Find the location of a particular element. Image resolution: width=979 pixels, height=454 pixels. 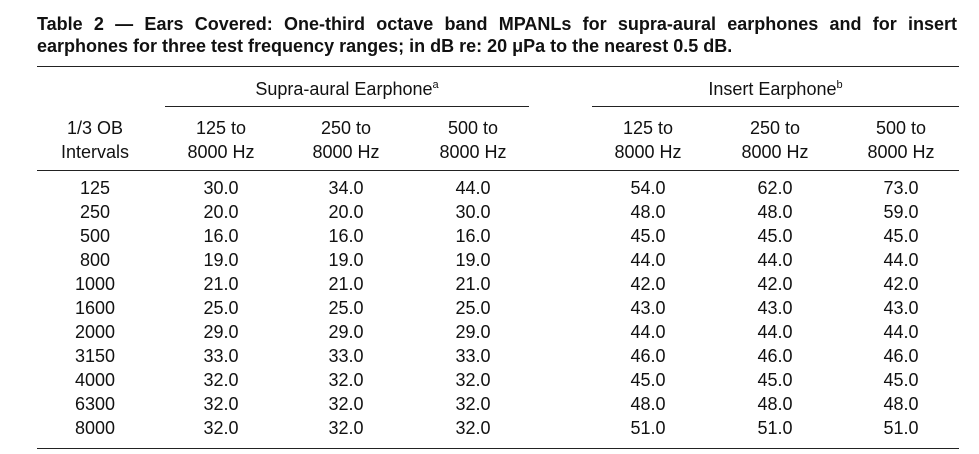

insert-125-cell: 46.0 is located at coordinates (648, 356).